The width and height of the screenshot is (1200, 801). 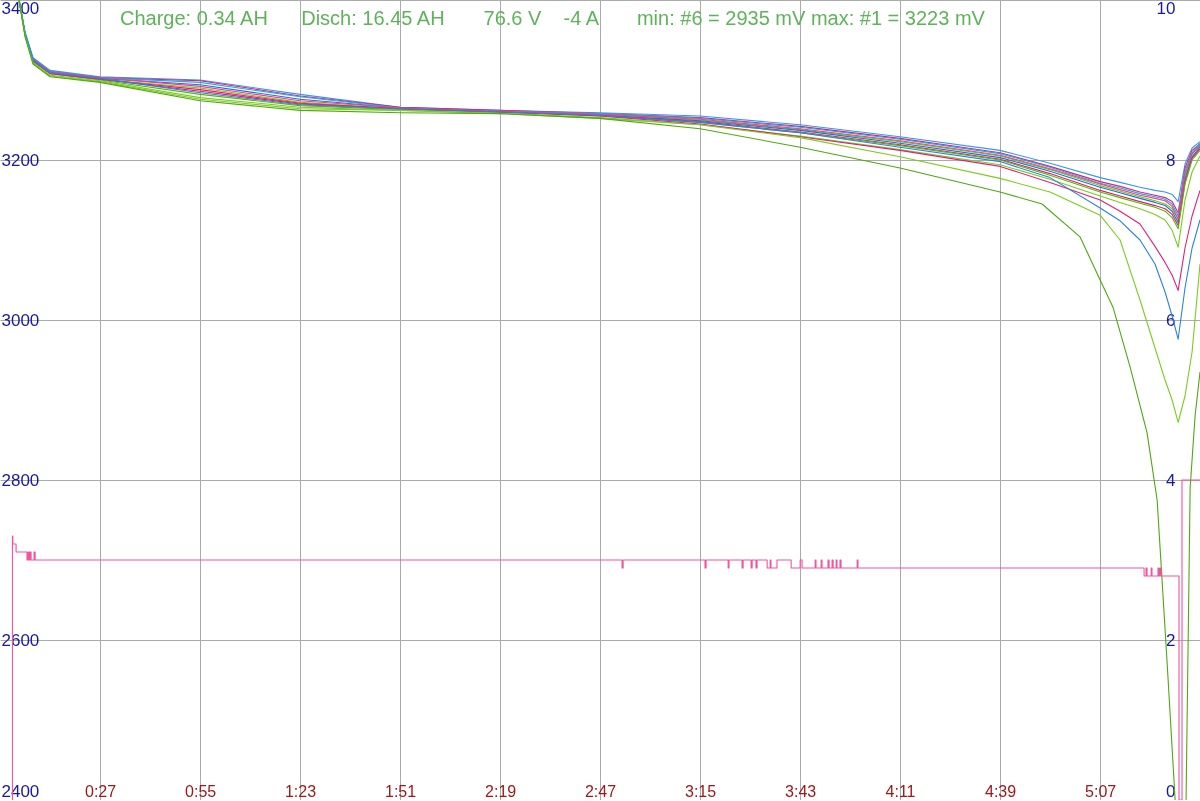 What do you see at coordinates (101, 791) in the screenshot?
I see `x-tick-label: 0:27` at bounding box center [101, 791].